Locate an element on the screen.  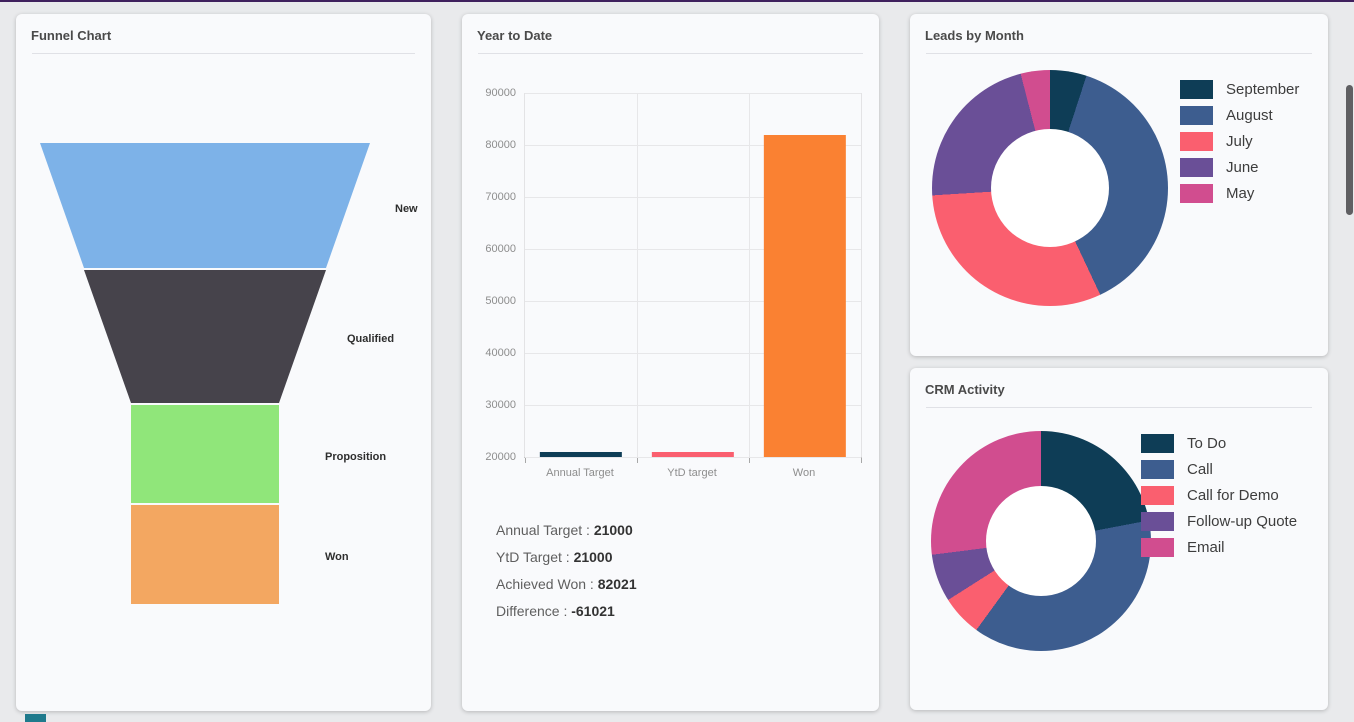
y-tick-label: 90000 is located at coordinates (500, 93).